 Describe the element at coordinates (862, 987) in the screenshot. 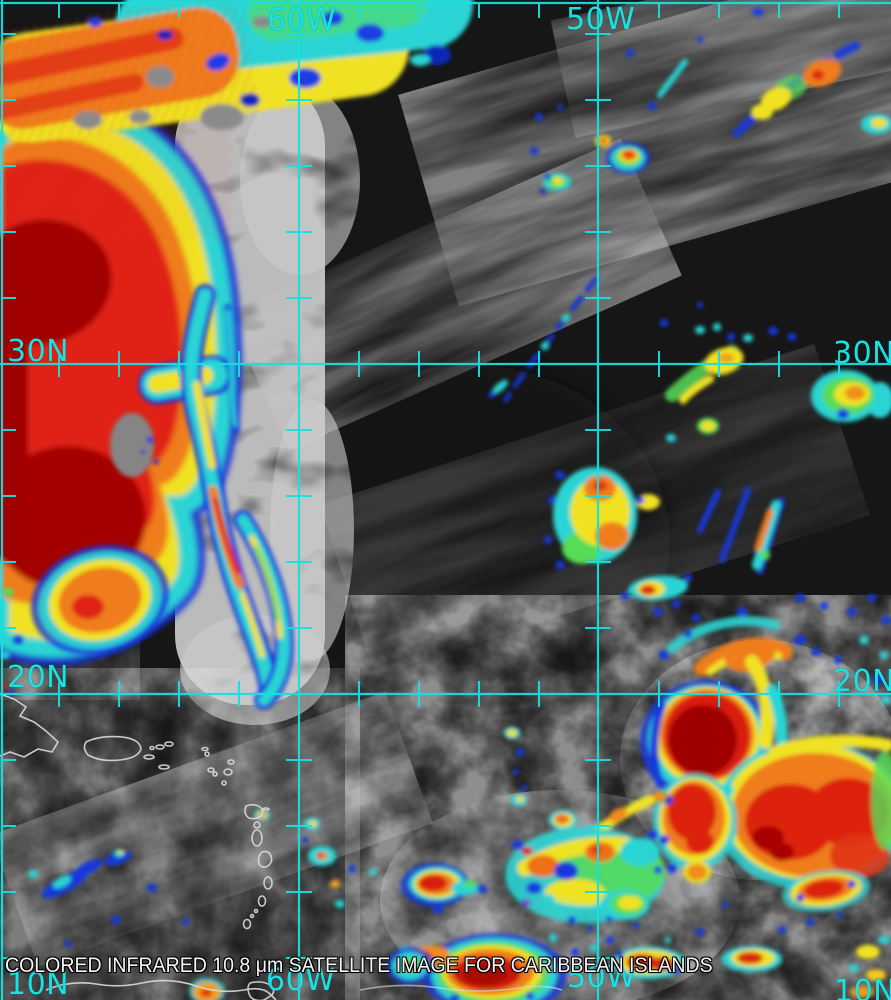

I see `parallel-label-10n-right: 10N` at that location.